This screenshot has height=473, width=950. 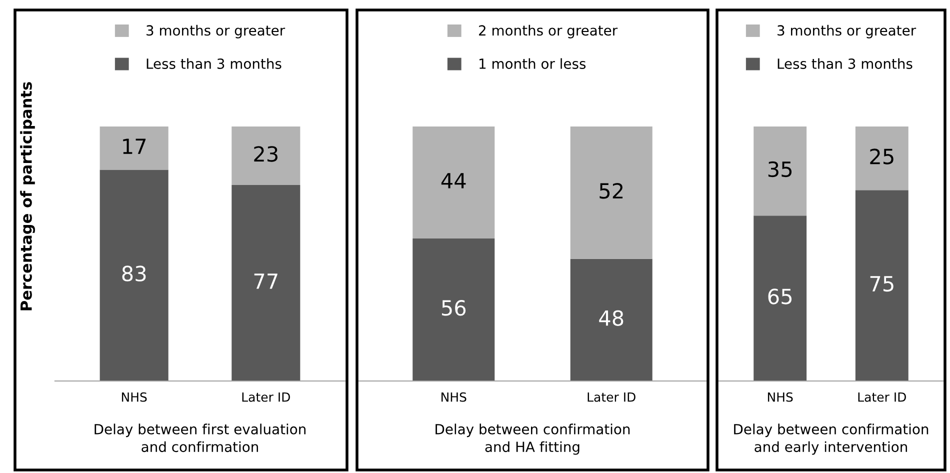 I want to click on data-label: 25, so click(x=882, y=156).